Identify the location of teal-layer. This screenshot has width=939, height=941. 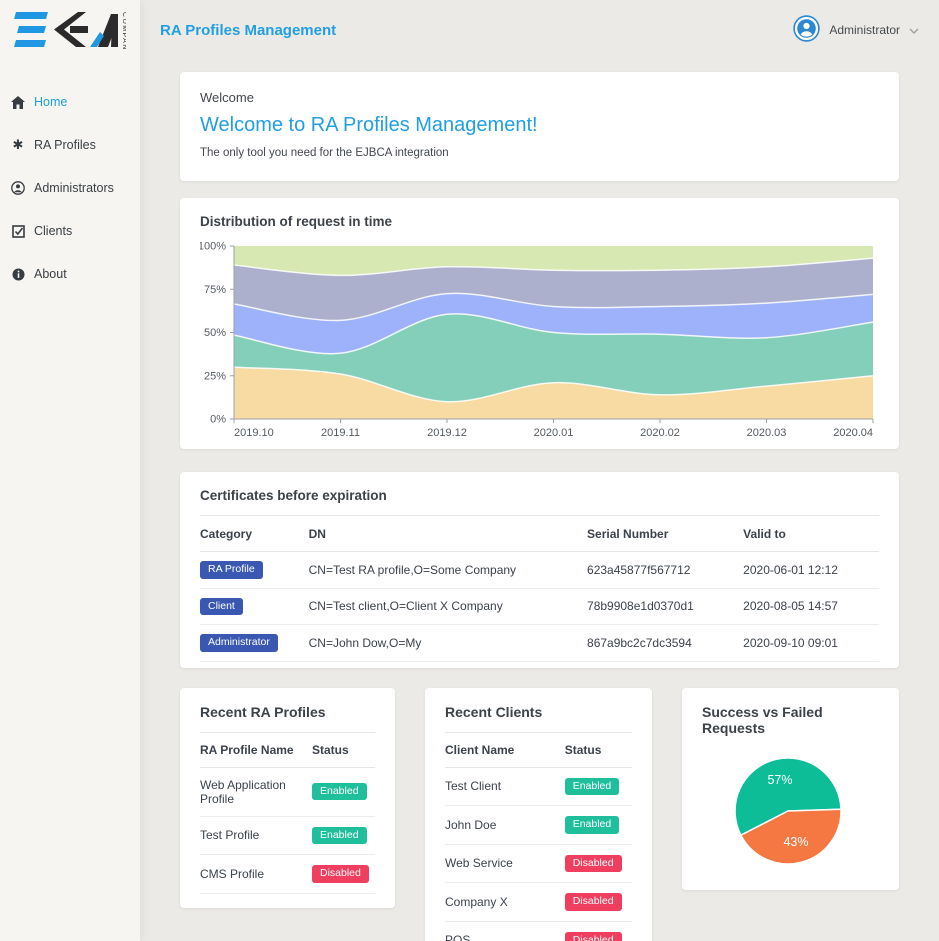
(553, 357).